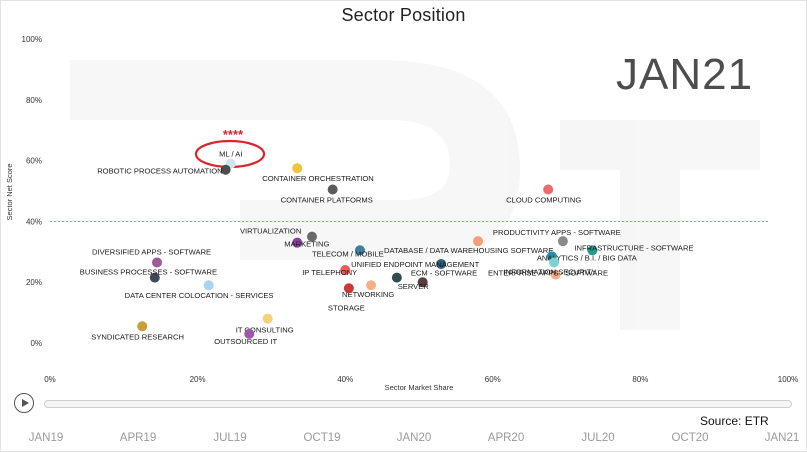  I want to click on play-button, so click(24, 403).